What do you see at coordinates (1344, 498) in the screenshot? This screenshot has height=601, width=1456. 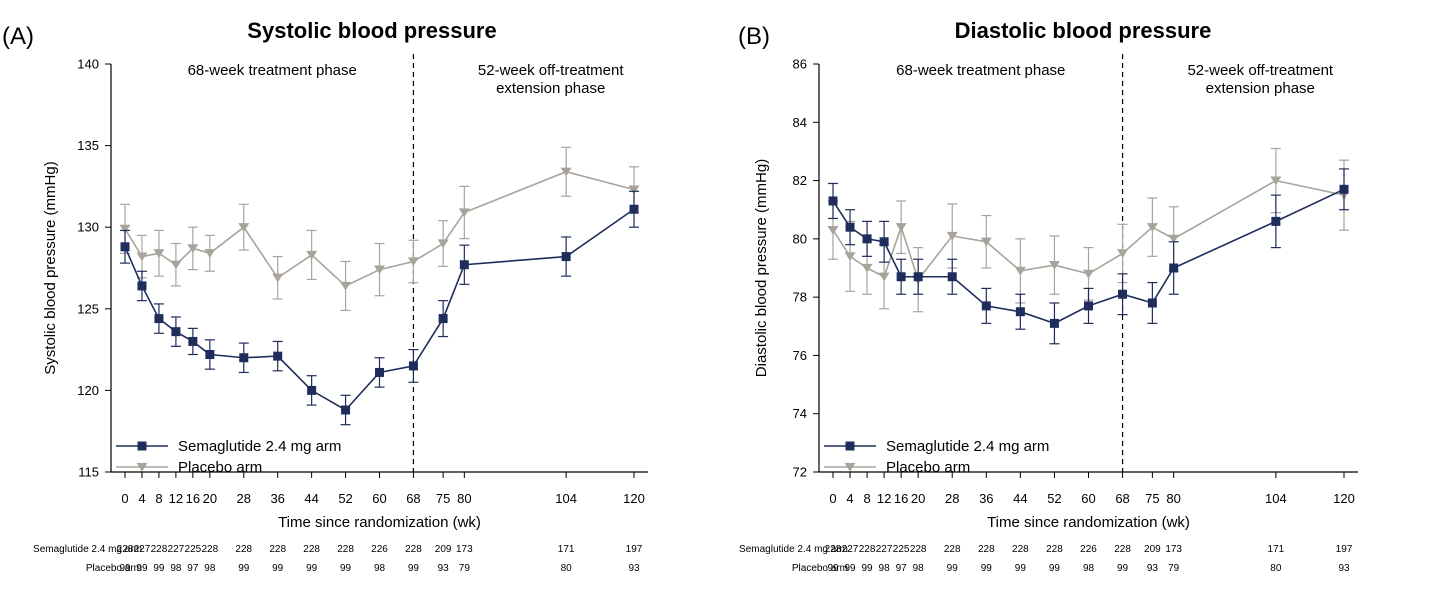 I see `x-tick-label: 120` at bounding box center [1344, 498].